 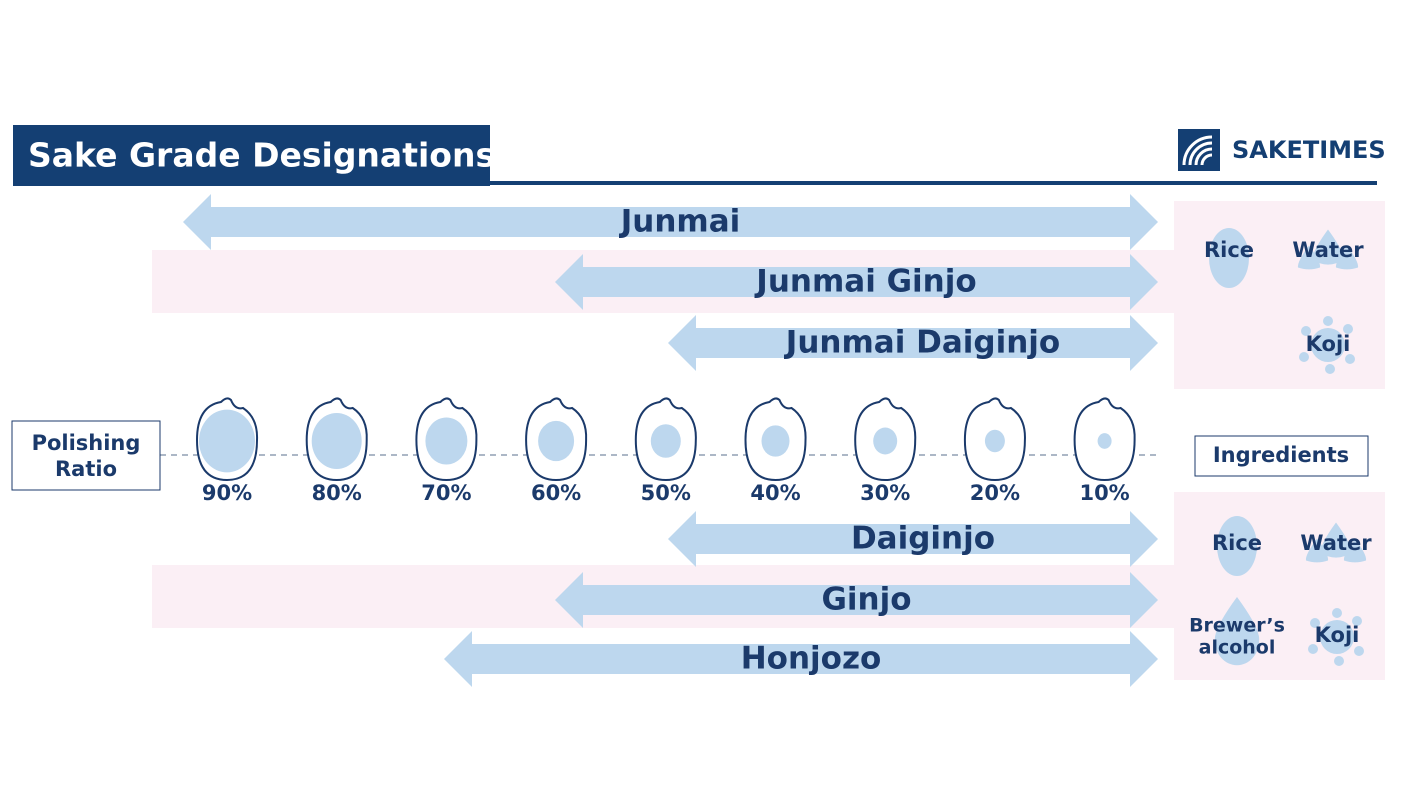 What do you see at coordinates (1237, 626) in the screenshot?
I see `ingredient-label: Brewer’s` at bounding box center [1237, 626].